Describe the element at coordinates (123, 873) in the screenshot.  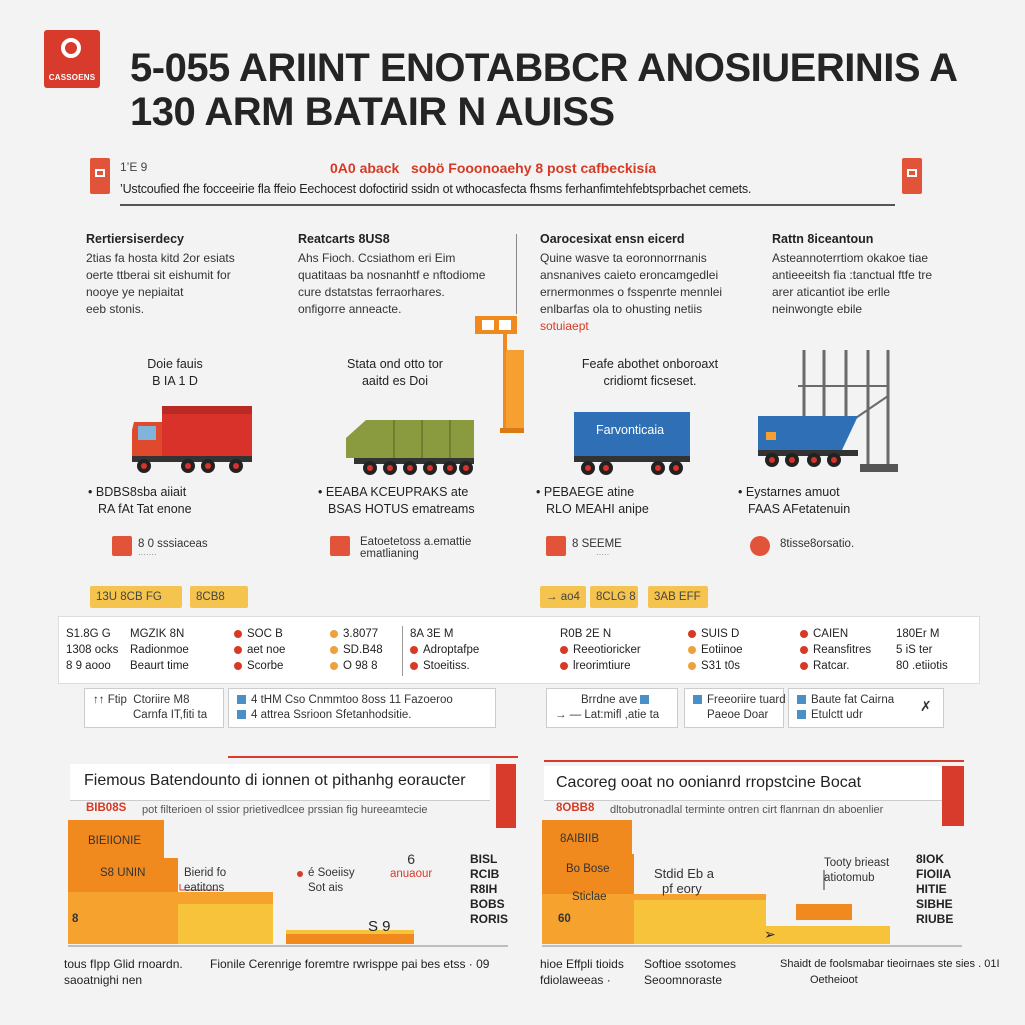
I see `panel-1-step-label-2: S8 UNIN` at that location.